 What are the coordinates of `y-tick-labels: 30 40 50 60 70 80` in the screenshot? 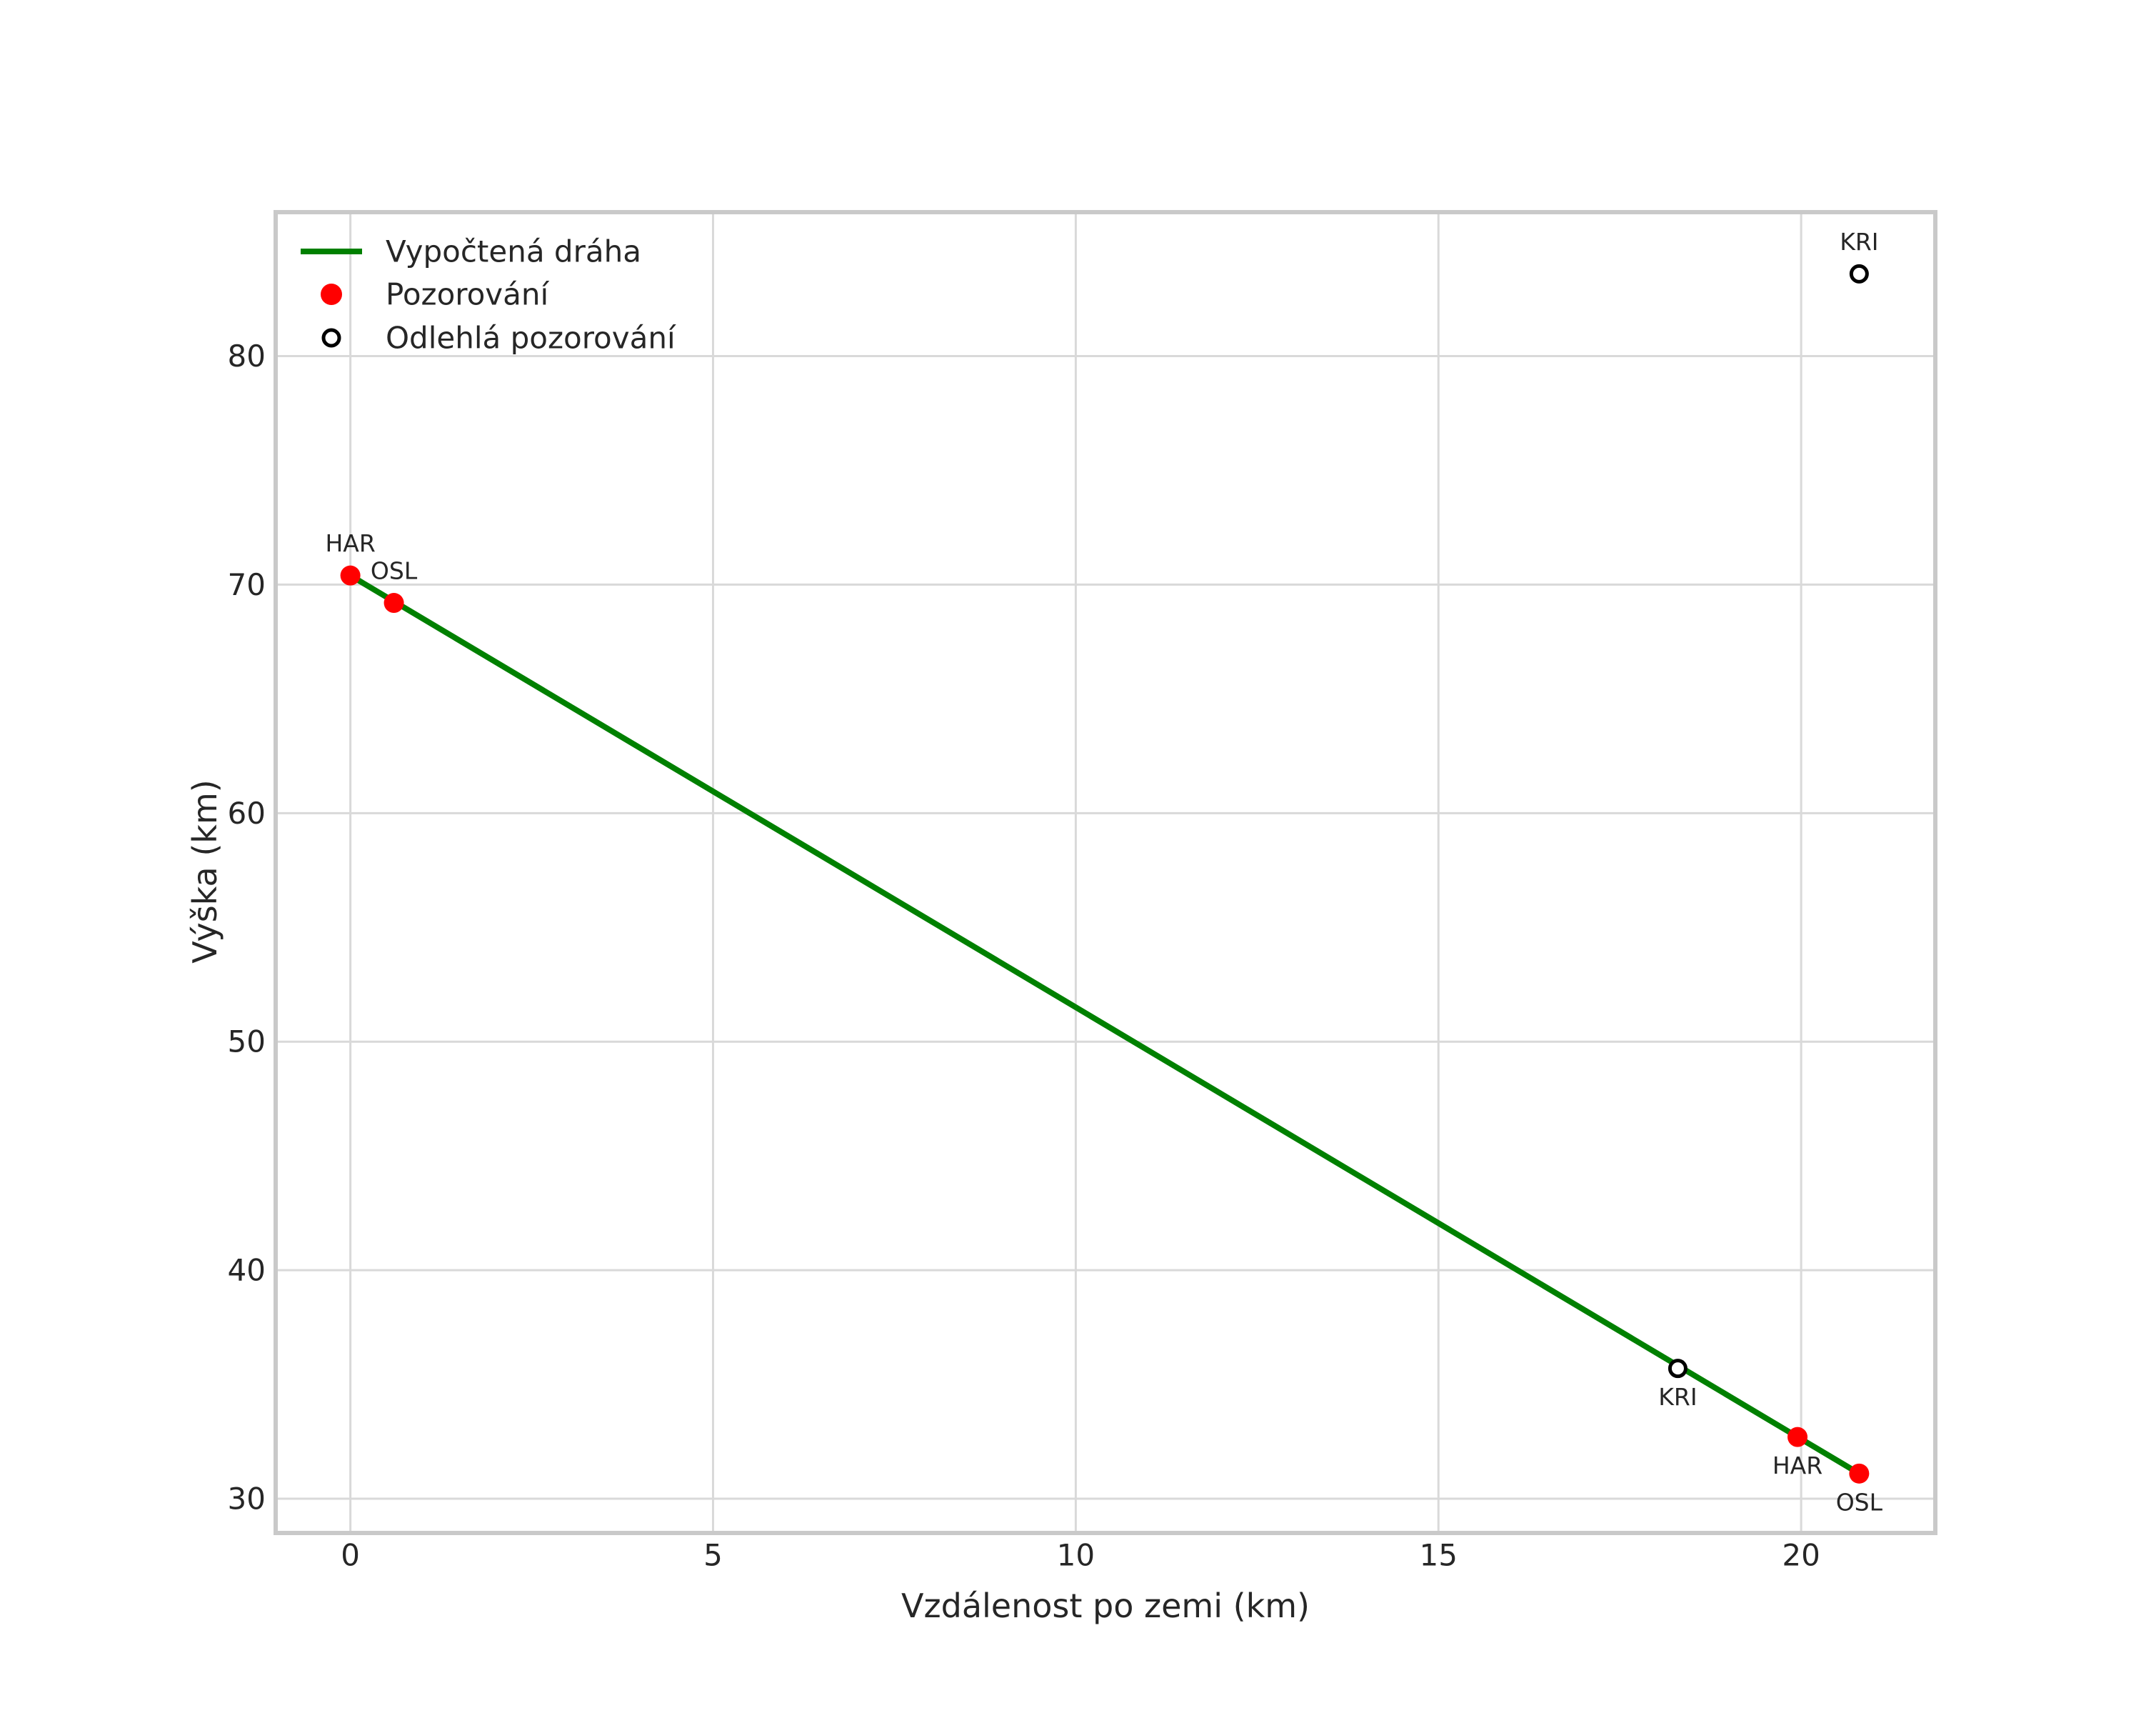 It's located at (247, 927).